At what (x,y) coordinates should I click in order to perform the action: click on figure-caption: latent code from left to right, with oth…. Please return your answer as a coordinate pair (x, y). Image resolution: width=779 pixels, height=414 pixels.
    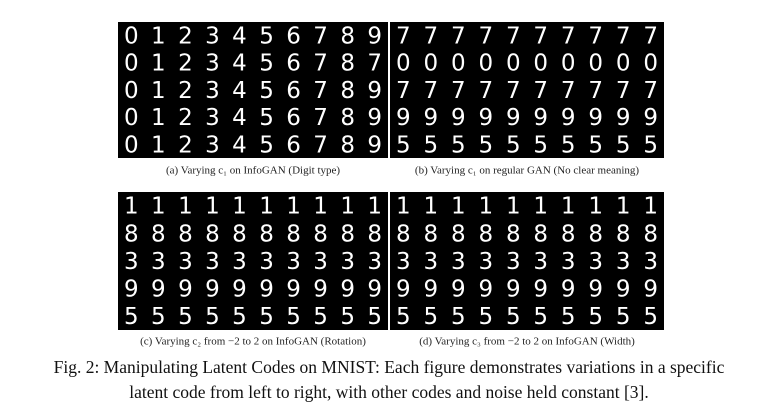
    Looking at the image, I should click on (389, 392).